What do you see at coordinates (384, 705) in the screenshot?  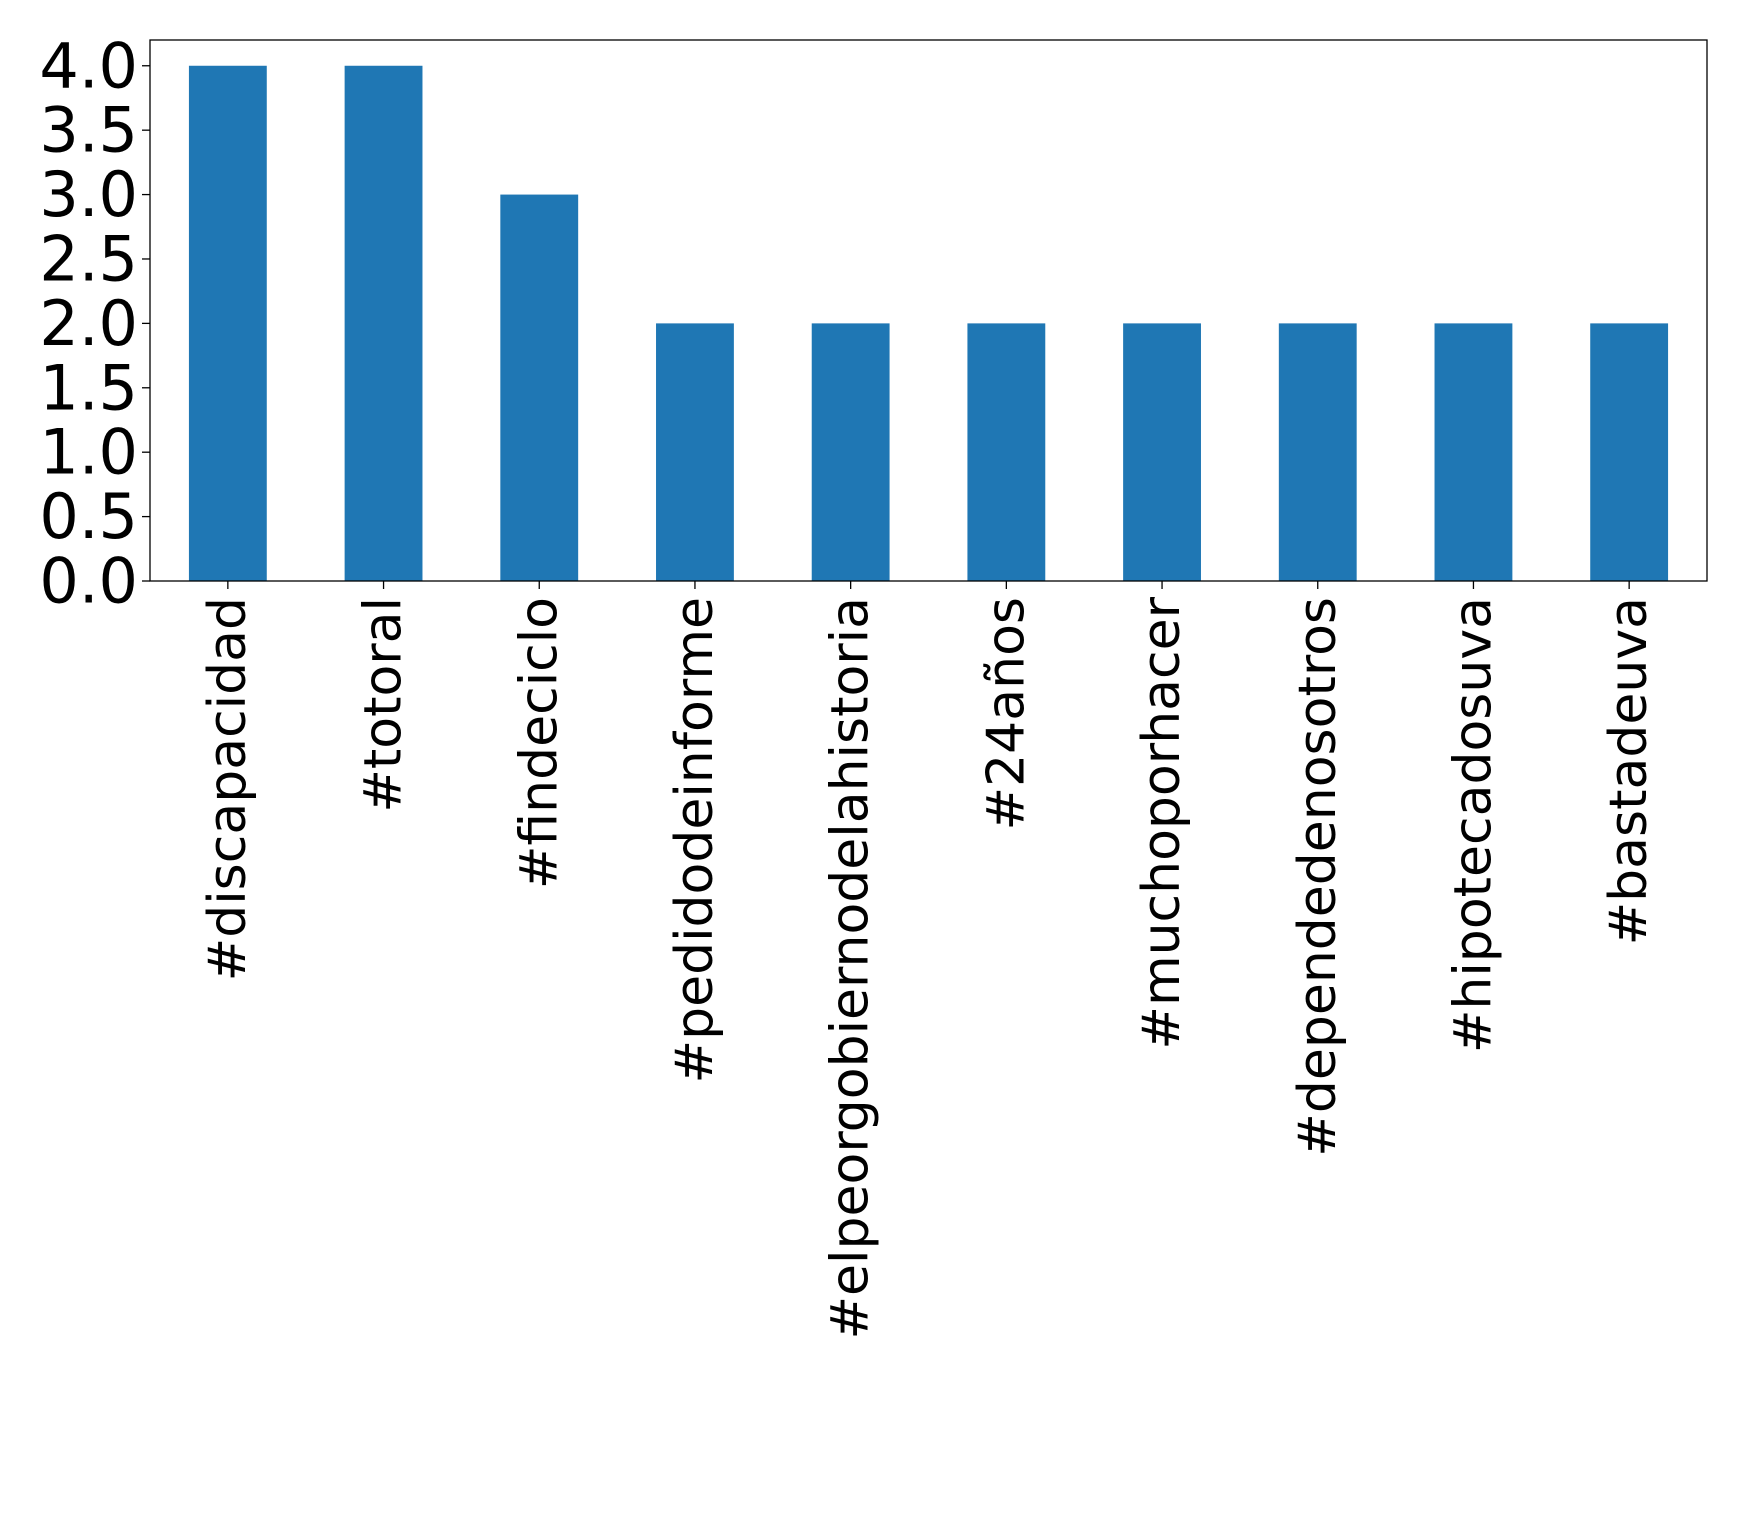 I see `x-tick-label-1: #totoral` at bounding box center [384, 705].